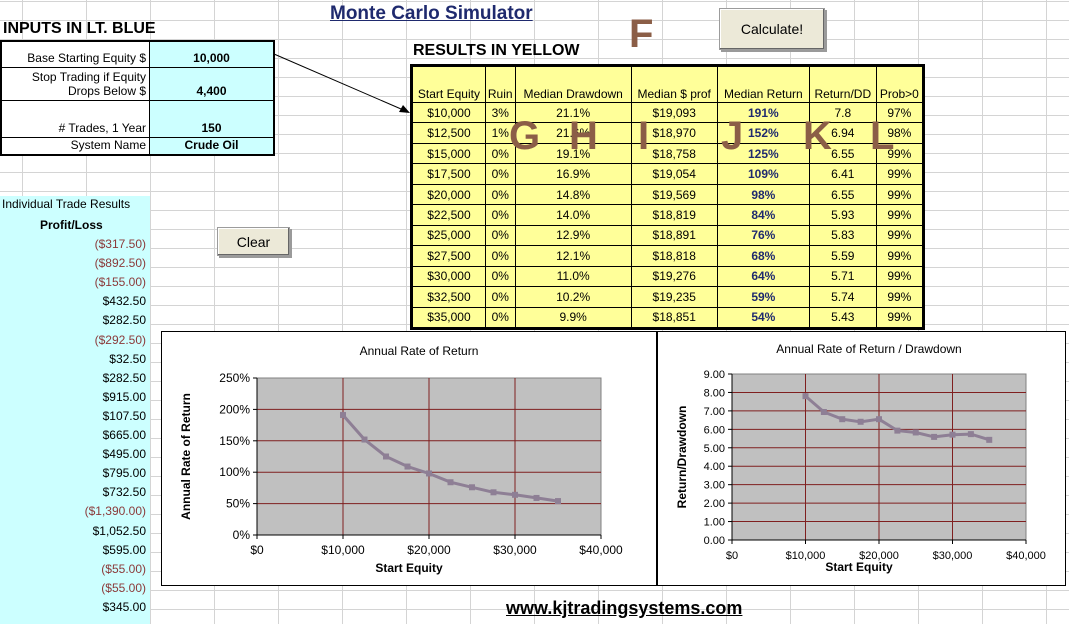  I want to click on results-cell: 59%, so click(763, 297).